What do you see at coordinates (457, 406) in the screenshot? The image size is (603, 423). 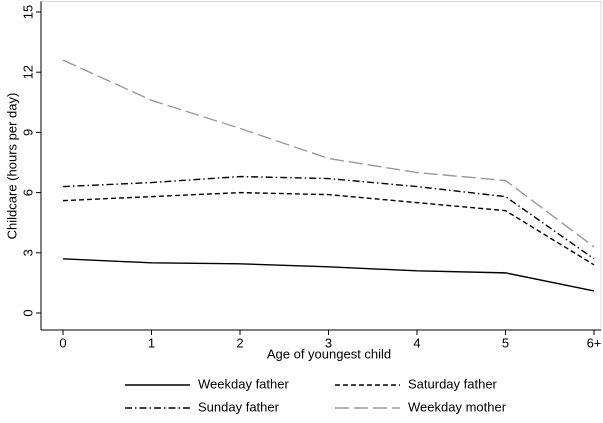 I see `legend-label: Weekday mother` at bounding box center [457, 406].